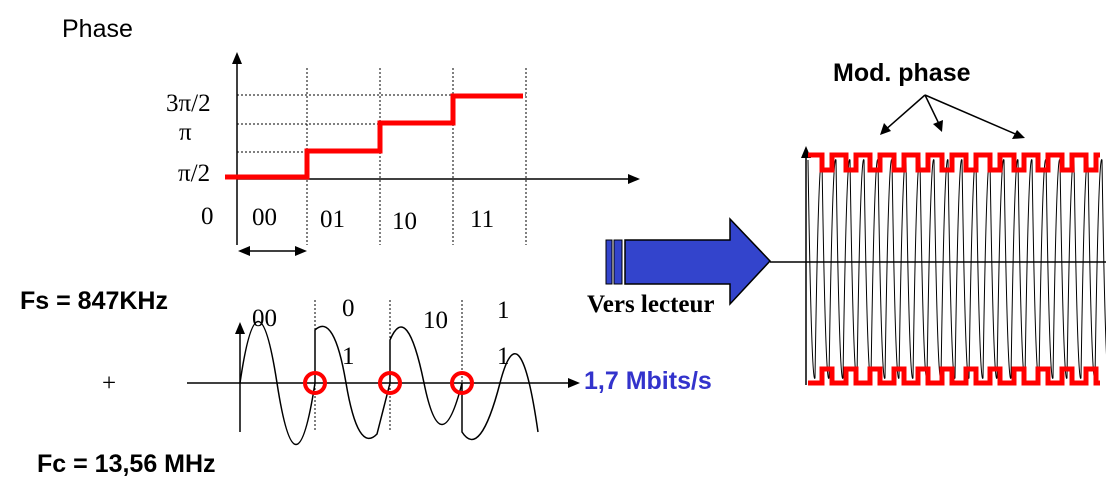  I want to click on mod-phase-title: Mod. phase, so click(902, 73).